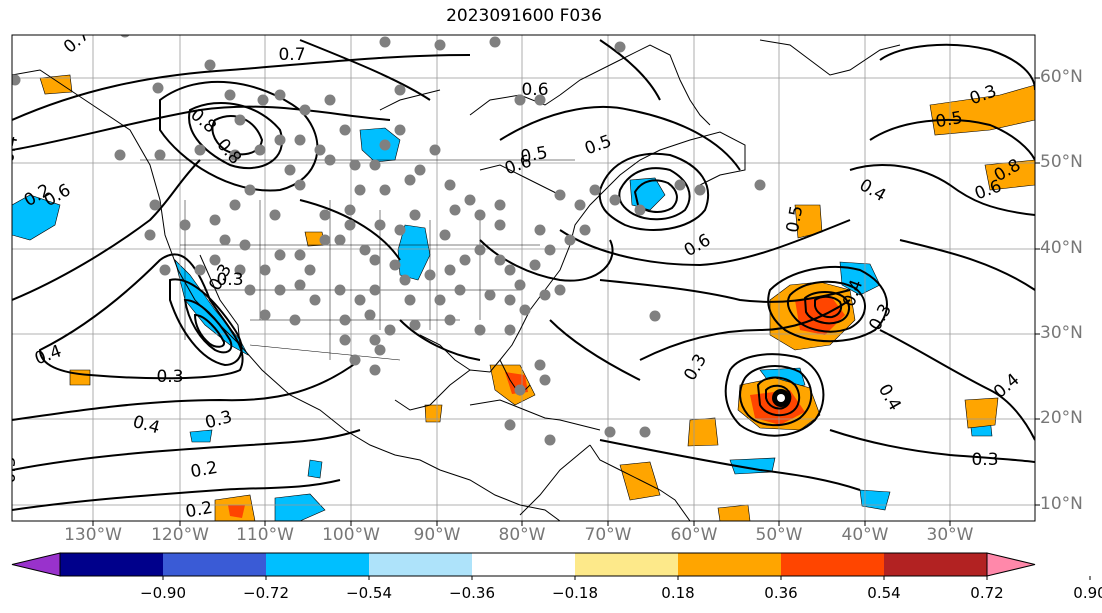 The image size is (1102, 613). What do you see at coordinates (414, 252) in the screenshot?
I see `shade-blue-midwest` at bounding box center [414, 252].